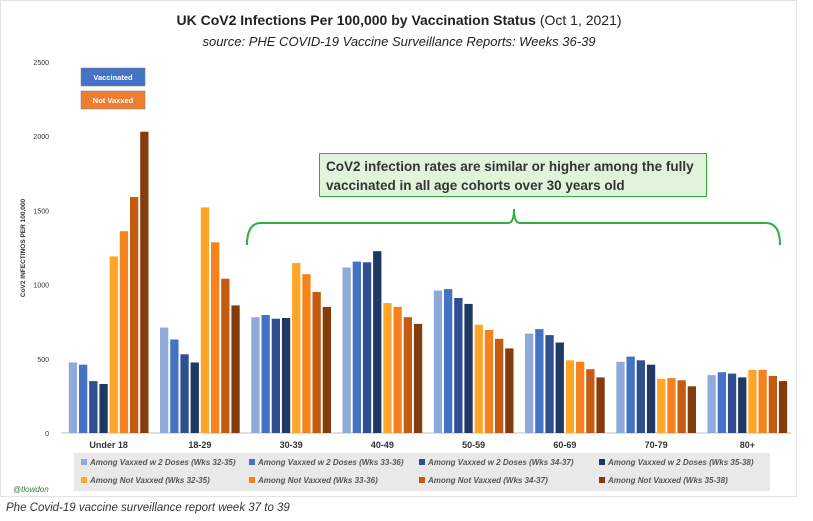  I want to click on x-tick-label: 40-49, so click(382, 445).